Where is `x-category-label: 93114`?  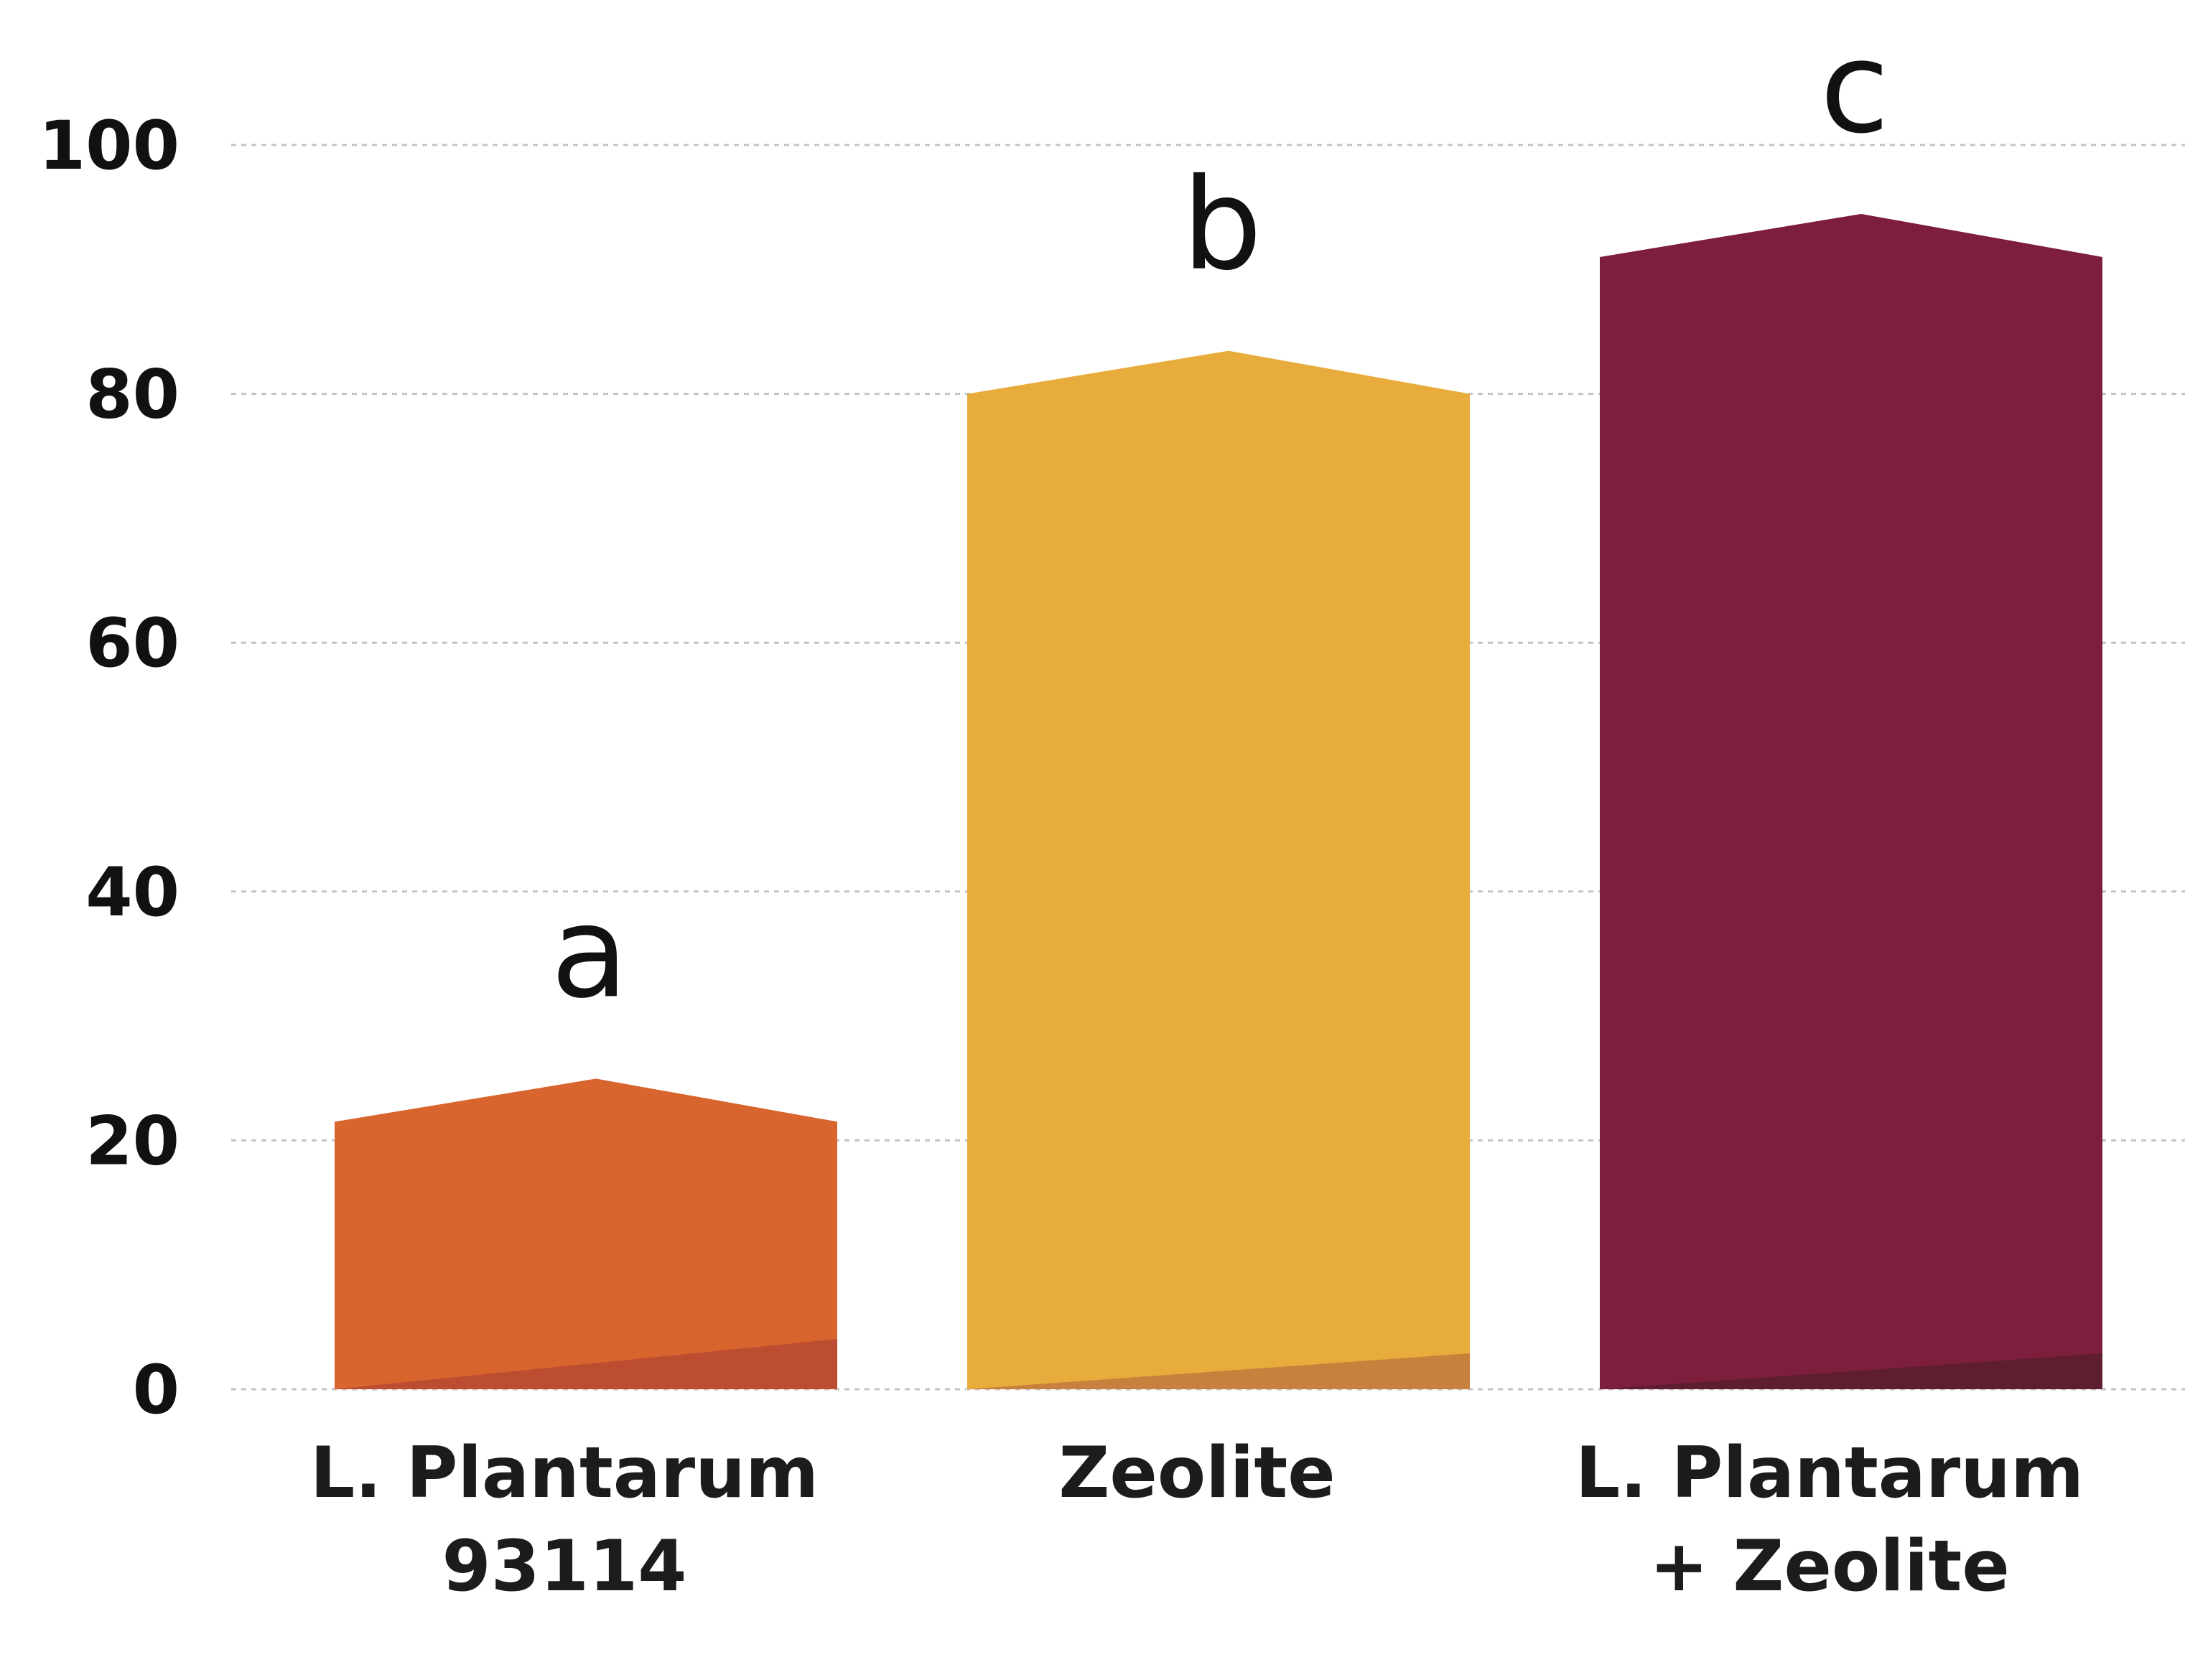
x-category-label: 93114 is located at coordinates (564, 1566).